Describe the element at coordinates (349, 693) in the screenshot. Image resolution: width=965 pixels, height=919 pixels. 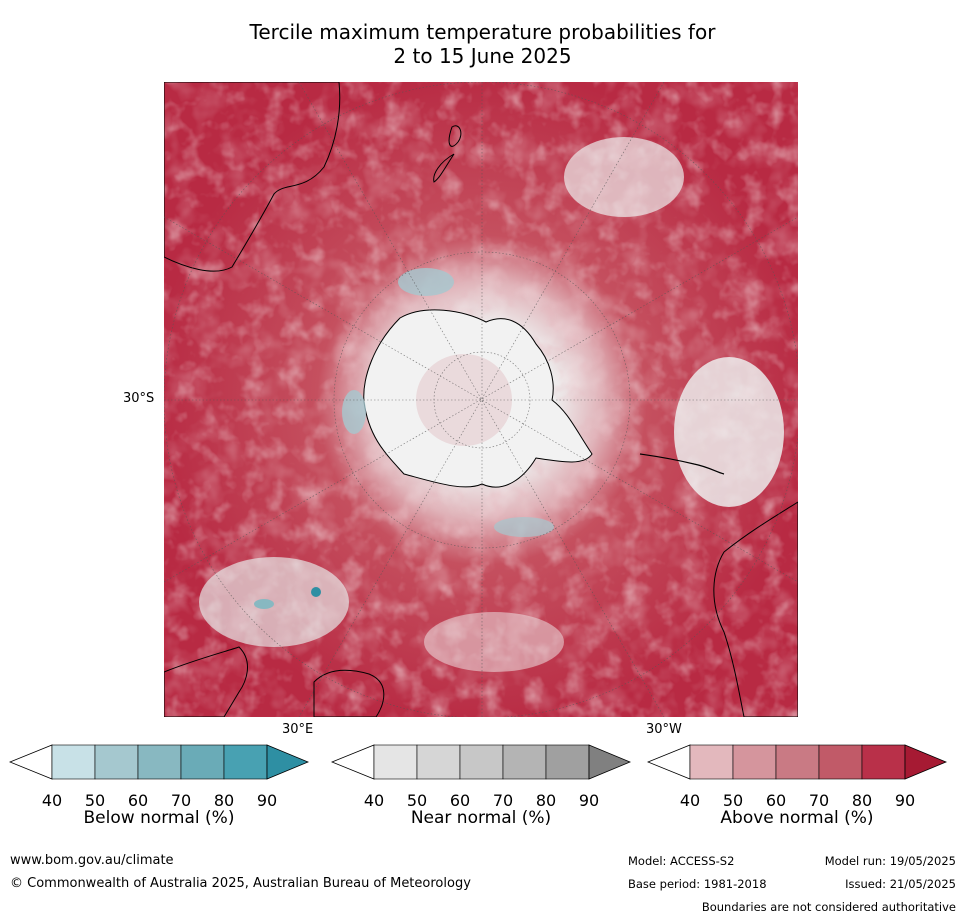
I see `madagascar` at that location.